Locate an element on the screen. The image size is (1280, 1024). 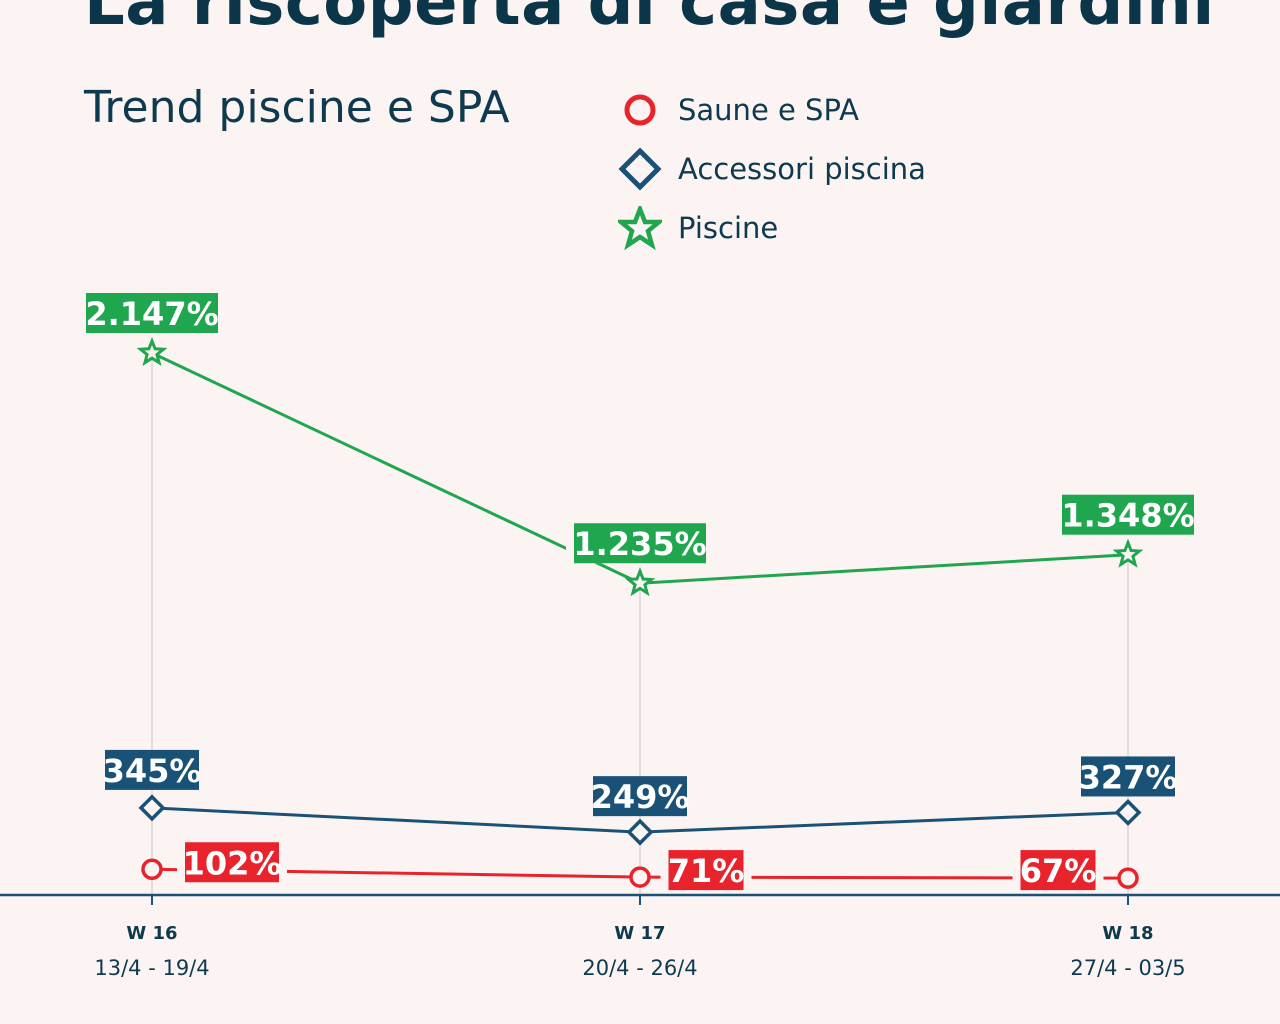
data-label-piscine: 1.348% is located at coordinates (1127, 516).